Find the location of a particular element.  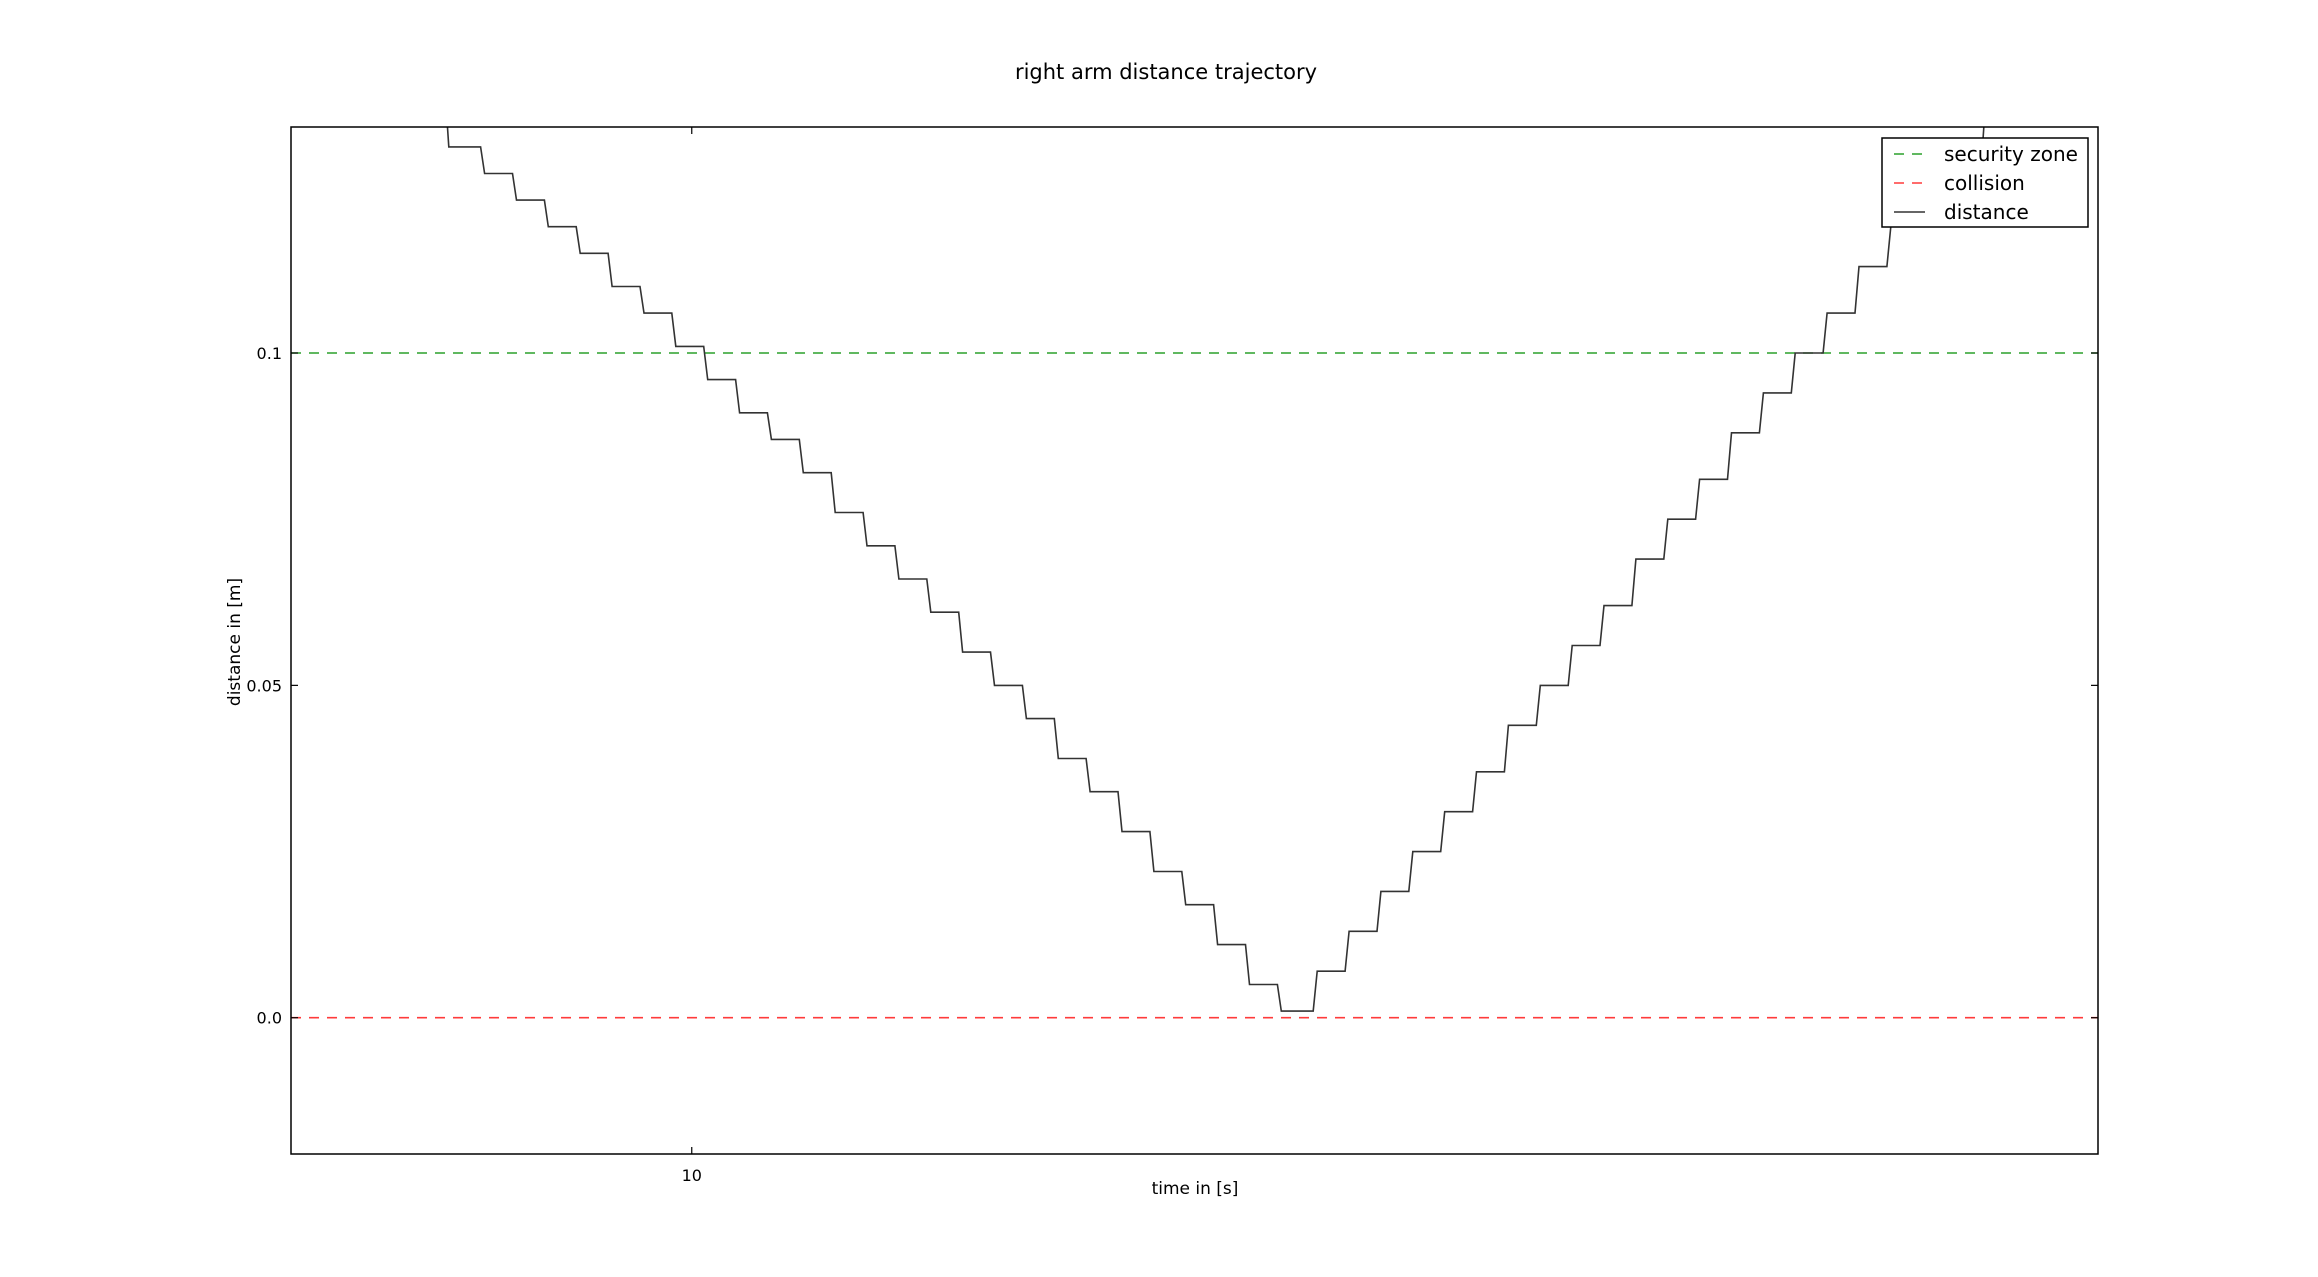

y-tick-label: 0.05 is located at coordinates (264, 685).